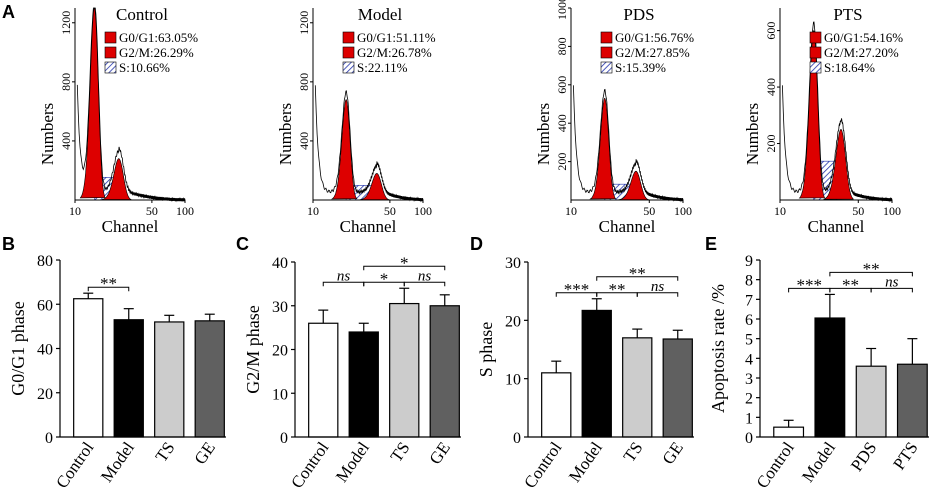 This screenshot has width=941, height=498. I want to click on y-tick-label: 4, so click(749, 359).